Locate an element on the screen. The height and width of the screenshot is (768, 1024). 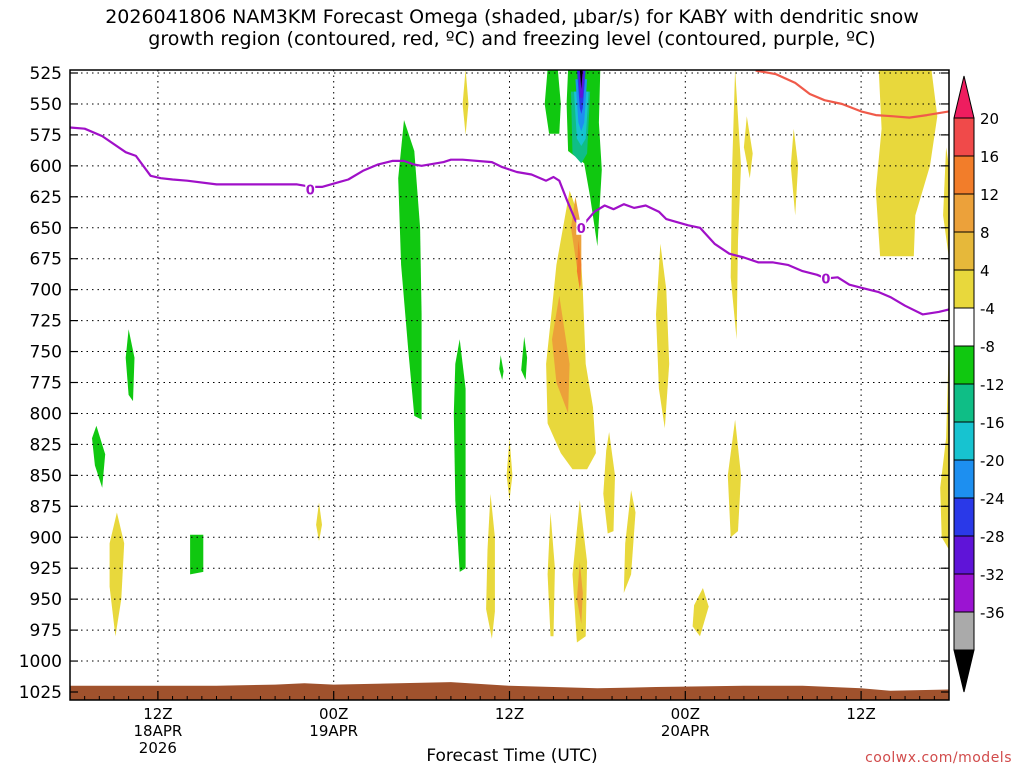
colorbar-label: -28 is located at coordinates (992, 537).